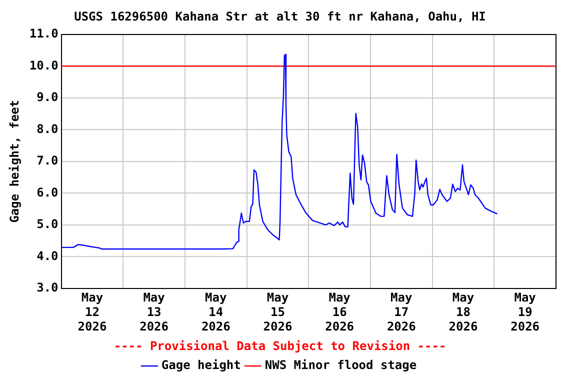 This screenshot has height=384, width=576. Describe the element at coordinates (280, 16) in the screenshot. I see `chart-title: USGS 16296500 Kahana Str at alt 30 ft nr Kahana, Oahu, HI` at that location.